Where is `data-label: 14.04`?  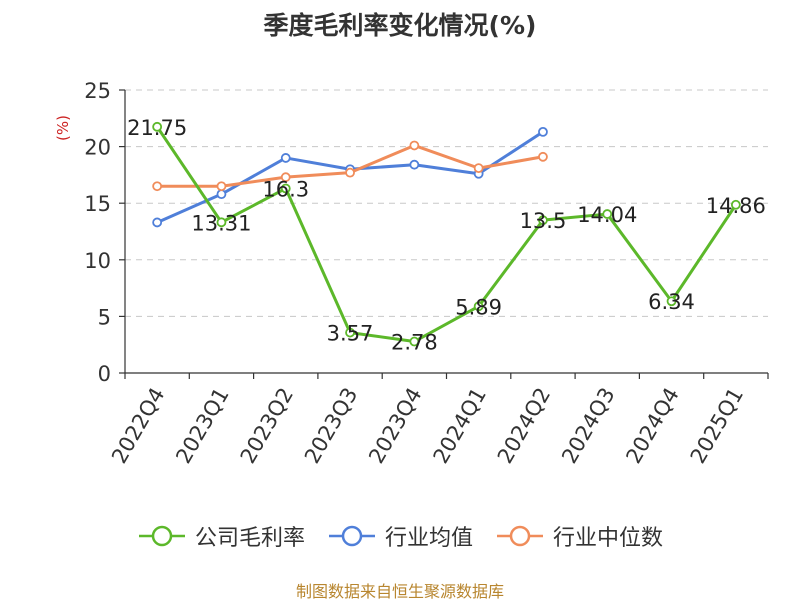 data-label: 14.04 is located at coordinates (607, 215).